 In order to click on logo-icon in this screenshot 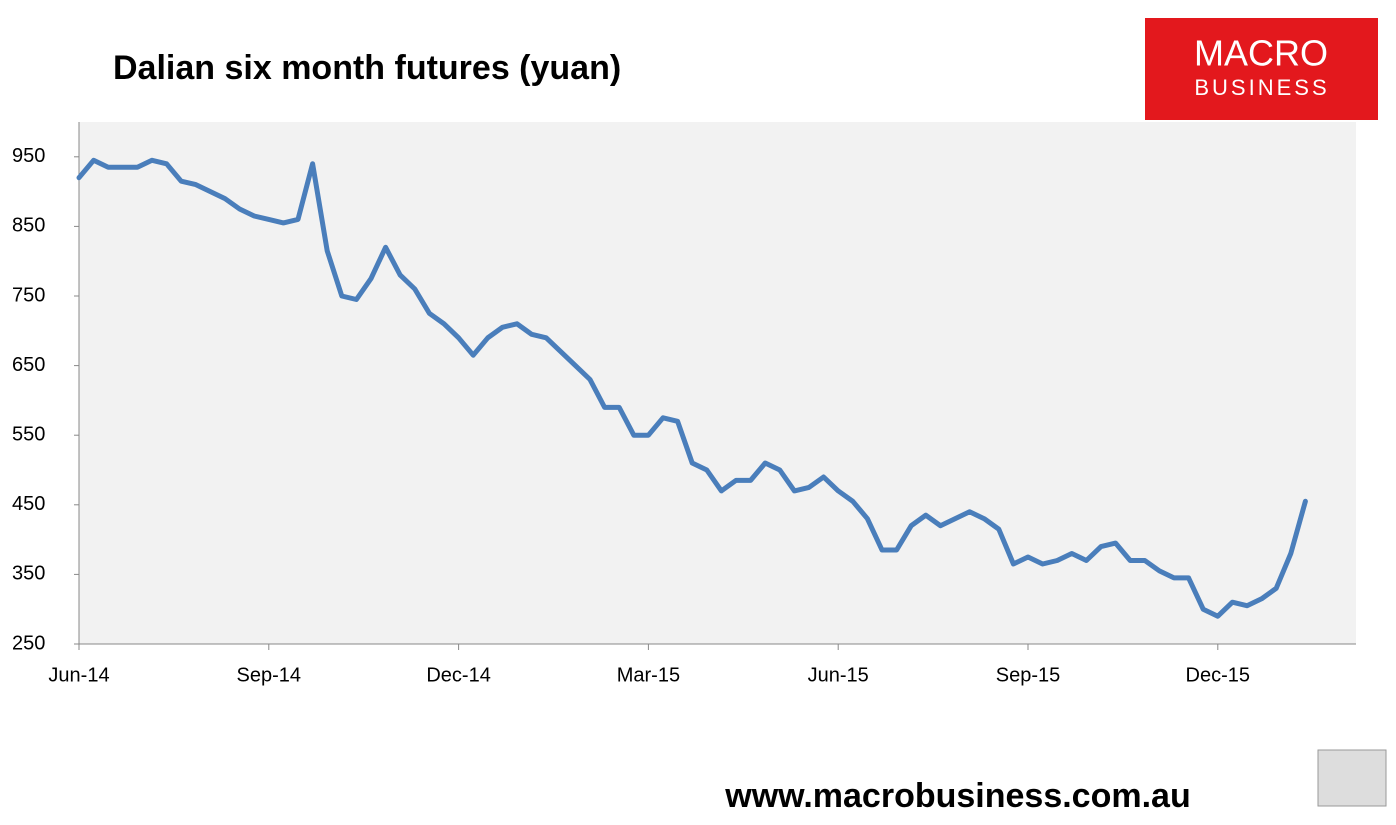, I will do `click(1352, 778)`.